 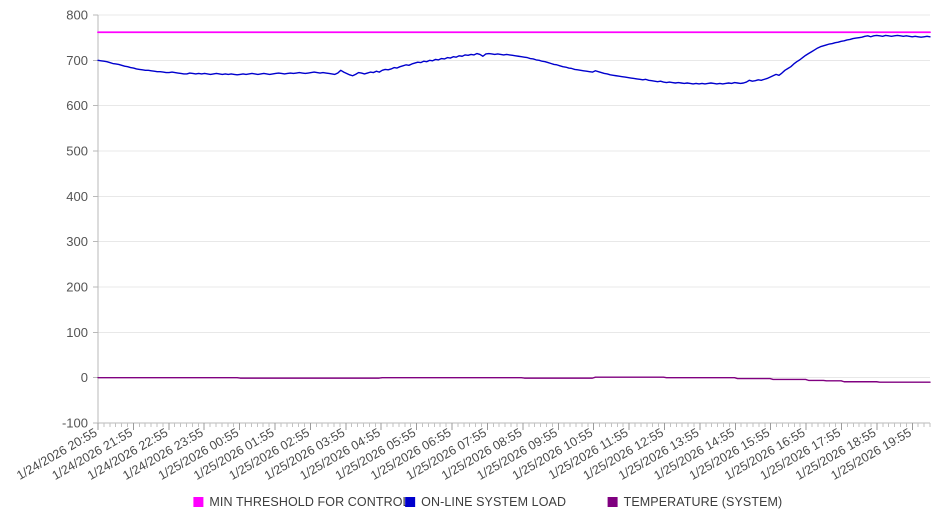 What do you see at coordinates (77, 196) in the screenshot?
I see `y-tick-label: 400` at bounding box center [77, 196].